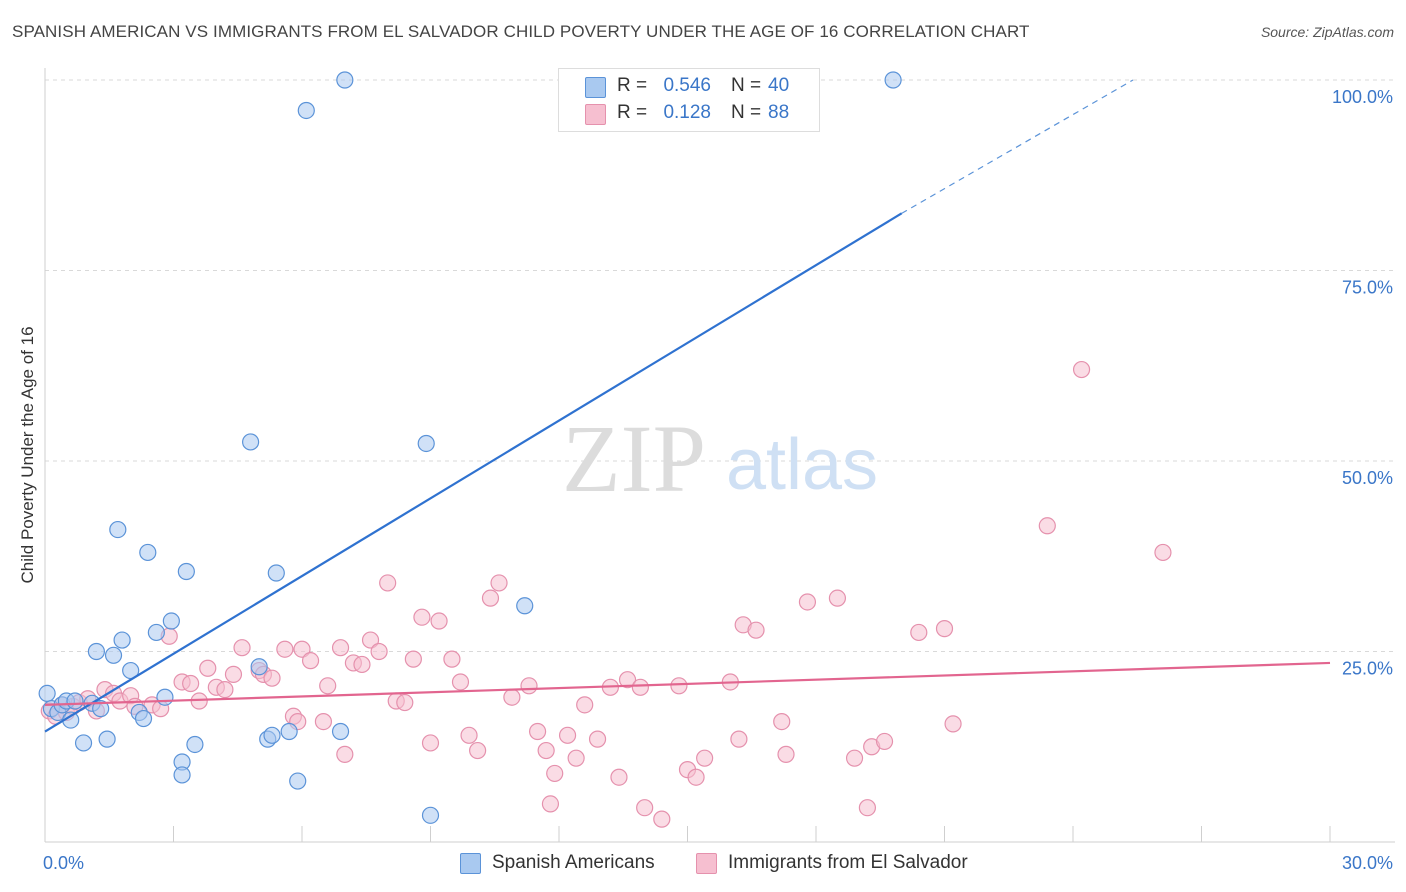 The image size is (1406, 892). Describe the element at coordinates (779, 112) in the screenshot. I see `legend-n-value: 88` at that location.